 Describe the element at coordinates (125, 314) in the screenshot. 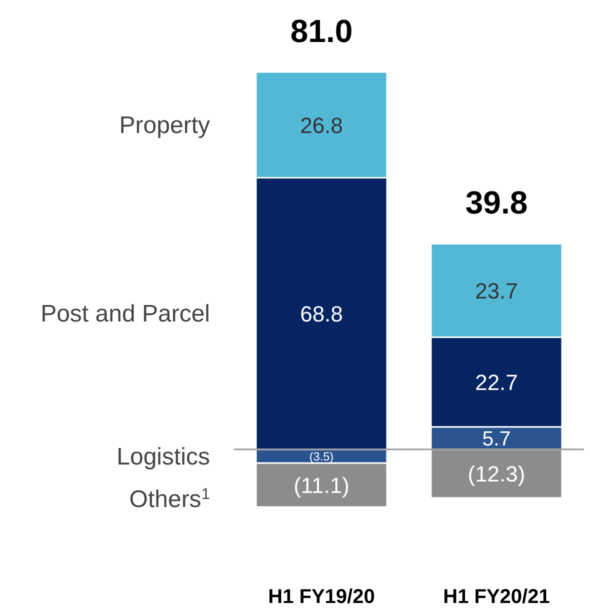

I see `series-label: Post and Parcel` at that location.